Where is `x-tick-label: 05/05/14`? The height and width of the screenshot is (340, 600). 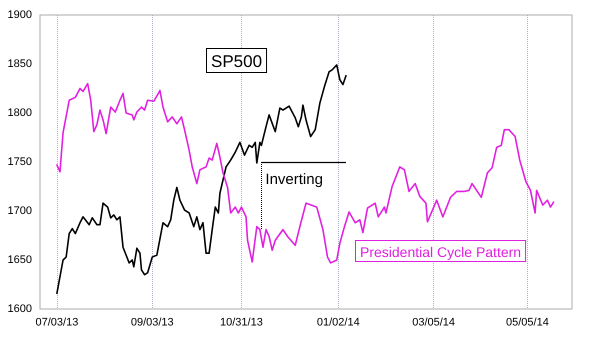 x-tick-label: 05/05/14 is located at coordinates (527, 322).